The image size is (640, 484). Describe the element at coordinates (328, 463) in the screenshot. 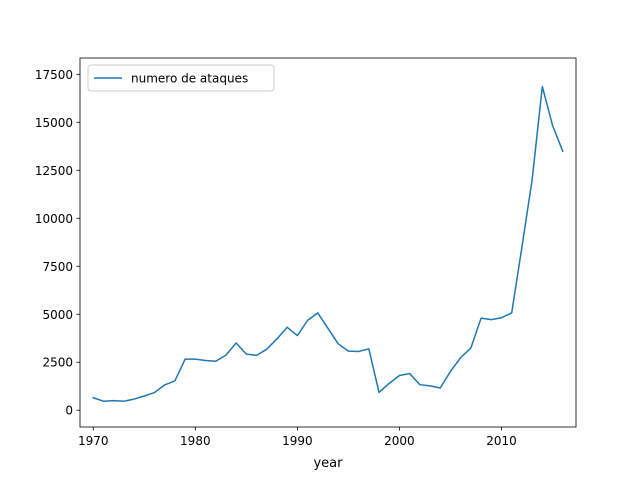

I see `x-axis-label: year` at that location.